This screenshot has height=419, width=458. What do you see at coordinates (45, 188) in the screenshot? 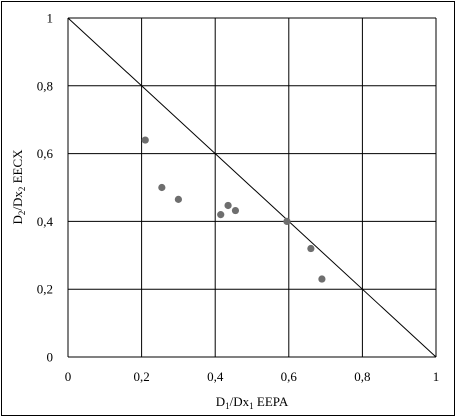
I see `y-tick-labels: 0 0,2 0,4 0,6 0,8 1` at bounding box center [45, 188].